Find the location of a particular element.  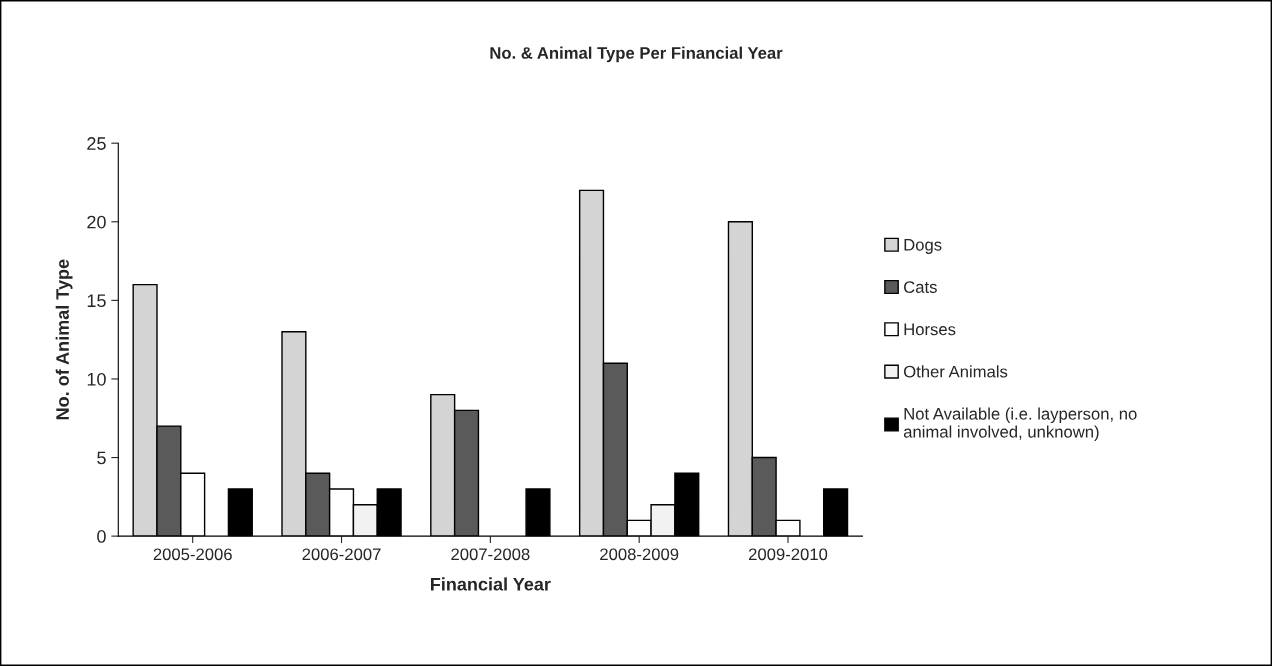

y-tick-label: 10 is located at coordinates (96, 379).